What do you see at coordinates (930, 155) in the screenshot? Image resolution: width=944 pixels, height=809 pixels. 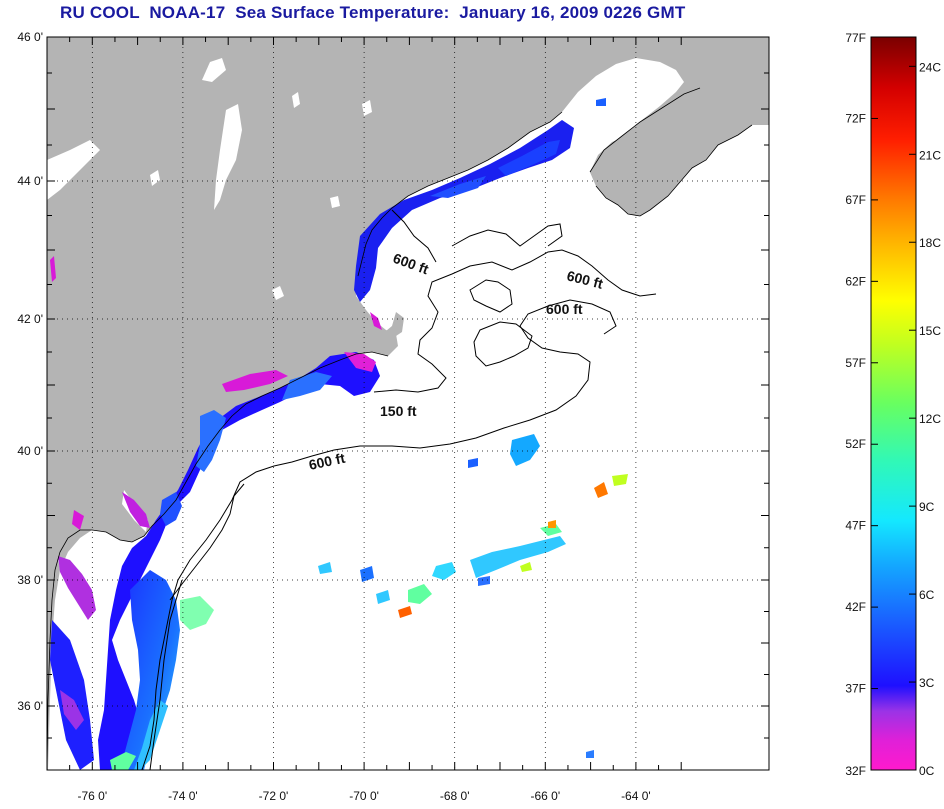 I see `colorbar-label-c: 21C` at bounding box center [930, 155].